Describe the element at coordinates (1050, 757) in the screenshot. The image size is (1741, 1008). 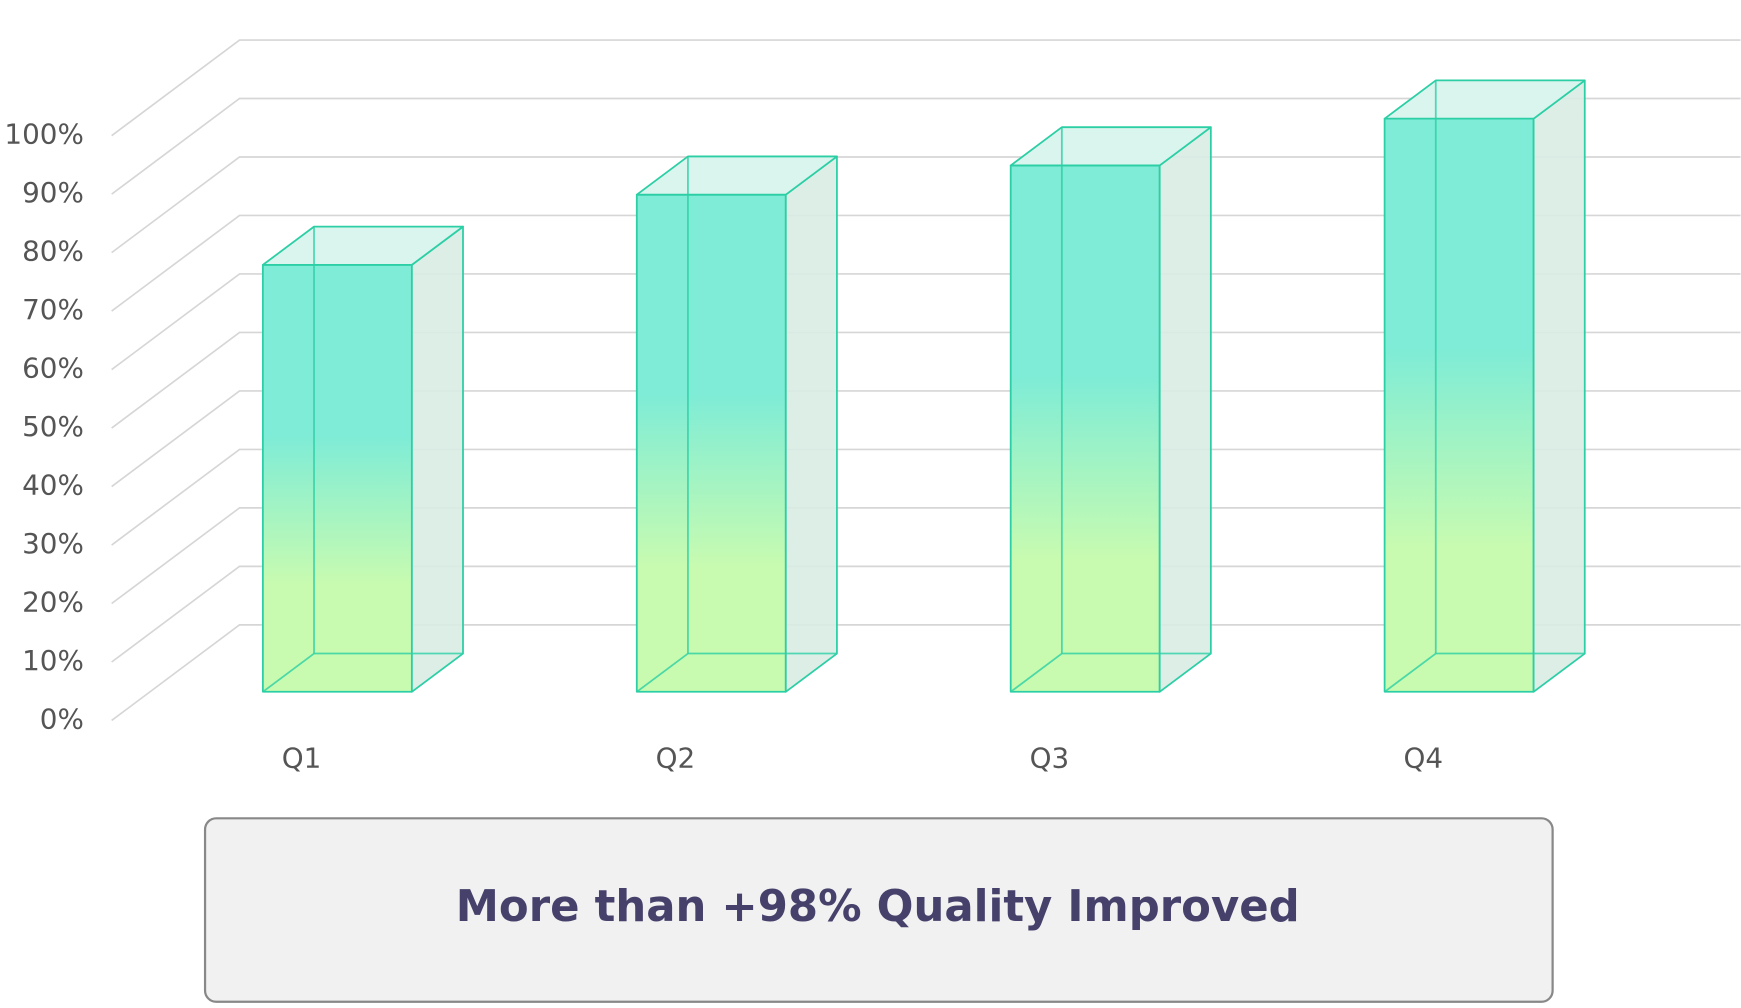
I see `x-tick-label: Q3` at that location.